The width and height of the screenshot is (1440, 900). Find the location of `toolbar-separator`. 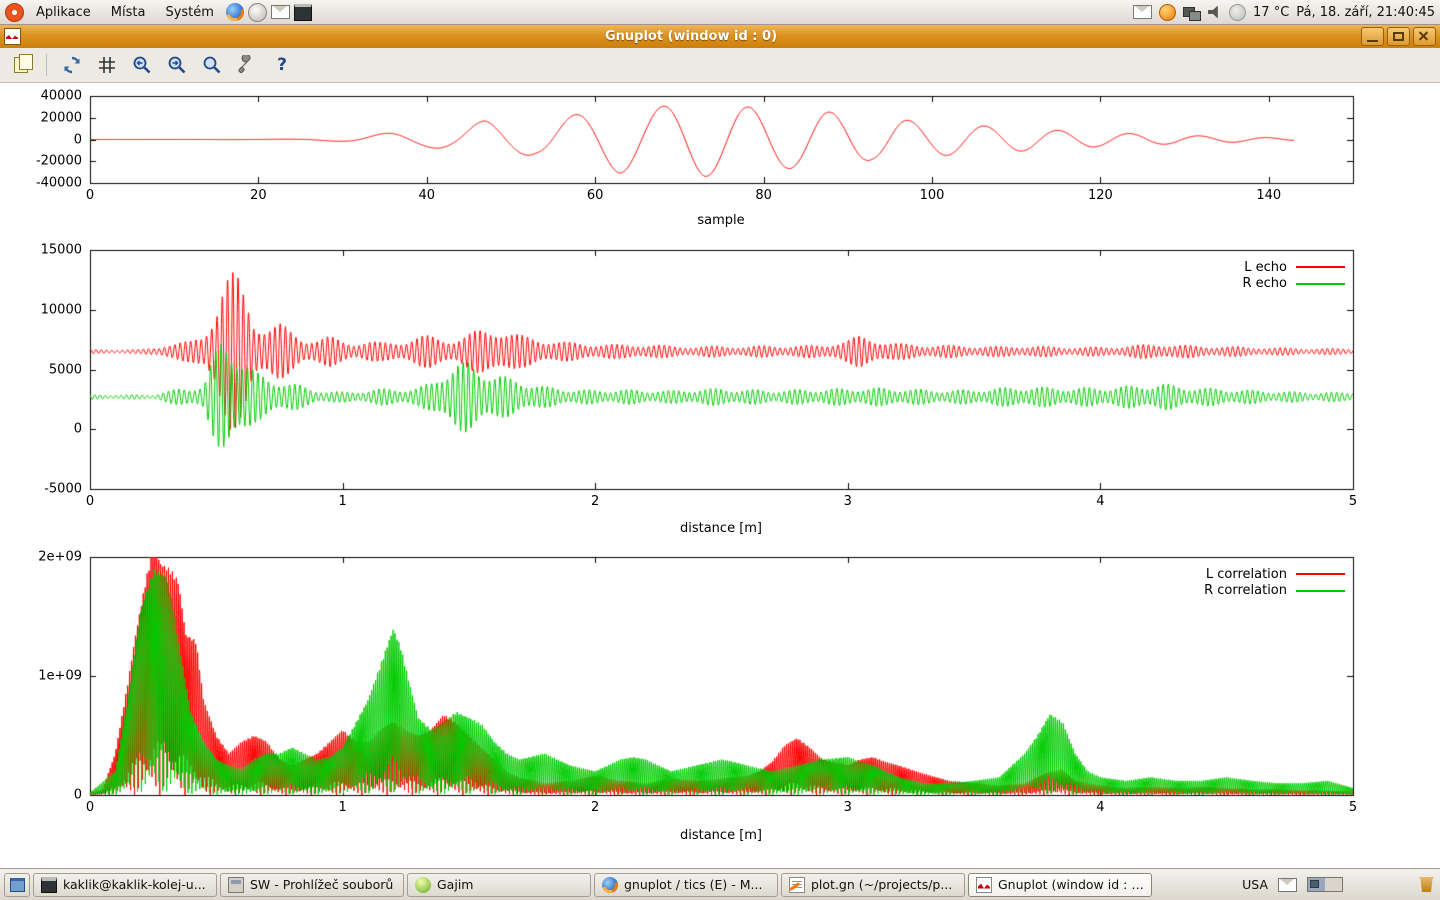

toolbar-separator is located at coordinates (46, 65).